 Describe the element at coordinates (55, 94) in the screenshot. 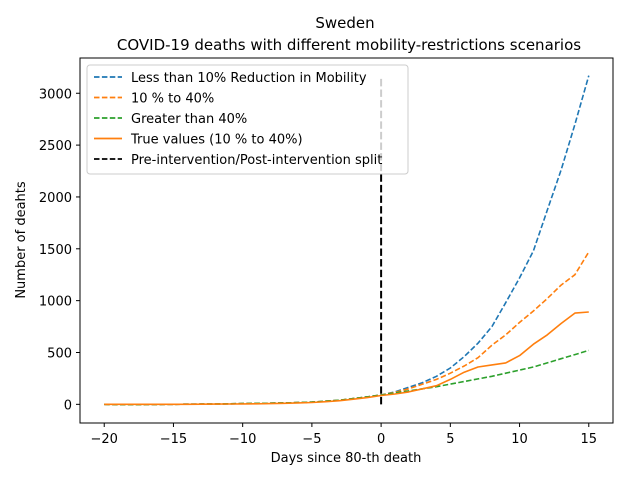

I see `y-tick-label: 3000` at that location.